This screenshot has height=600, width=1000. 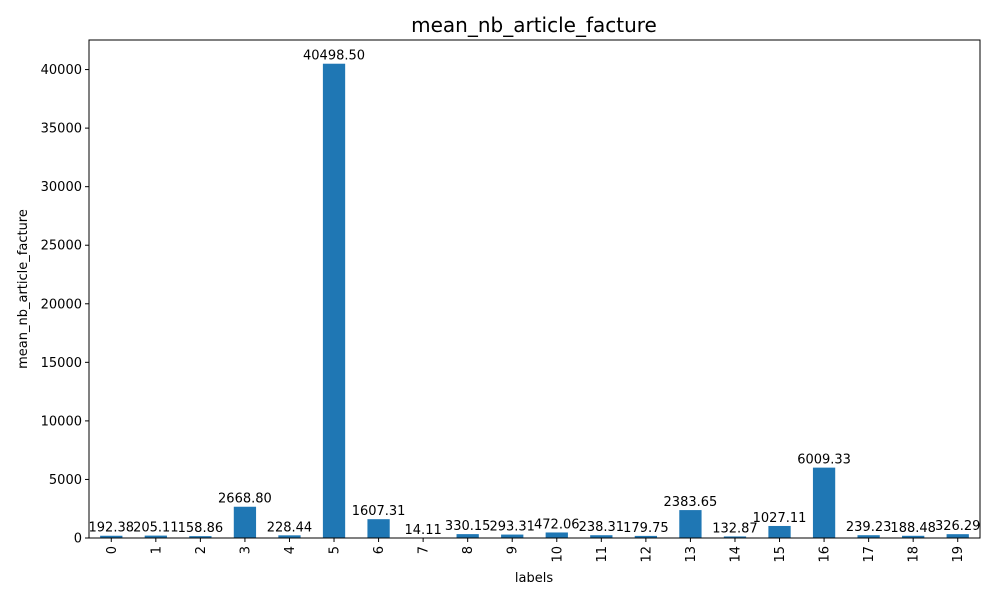 I want to click on bar-value-label: 1607.31, so click(x=379, y=511).